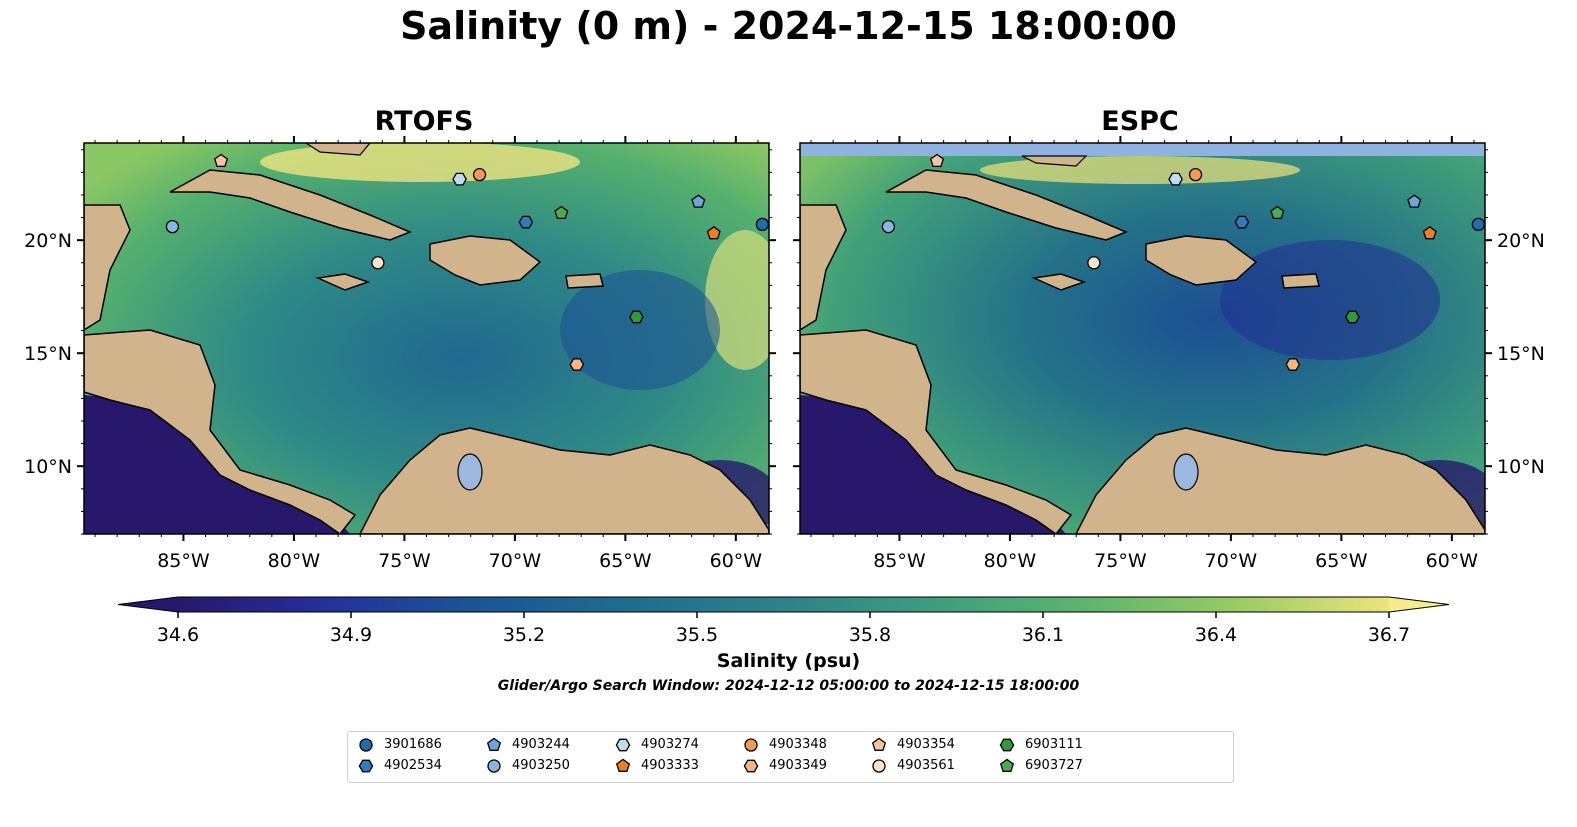 This screenshot has width=1577, height=827. Describe the element at coordinates (1054, 161) in the screenshot. I see `florida-land` at that location.